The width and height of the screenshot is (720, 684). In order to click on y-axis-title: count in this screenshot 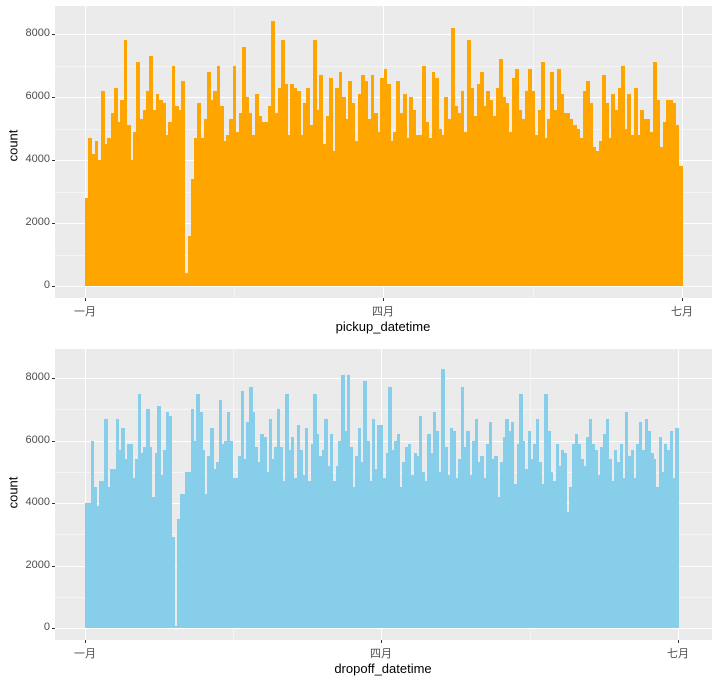, I will do `click(13, 492)`.